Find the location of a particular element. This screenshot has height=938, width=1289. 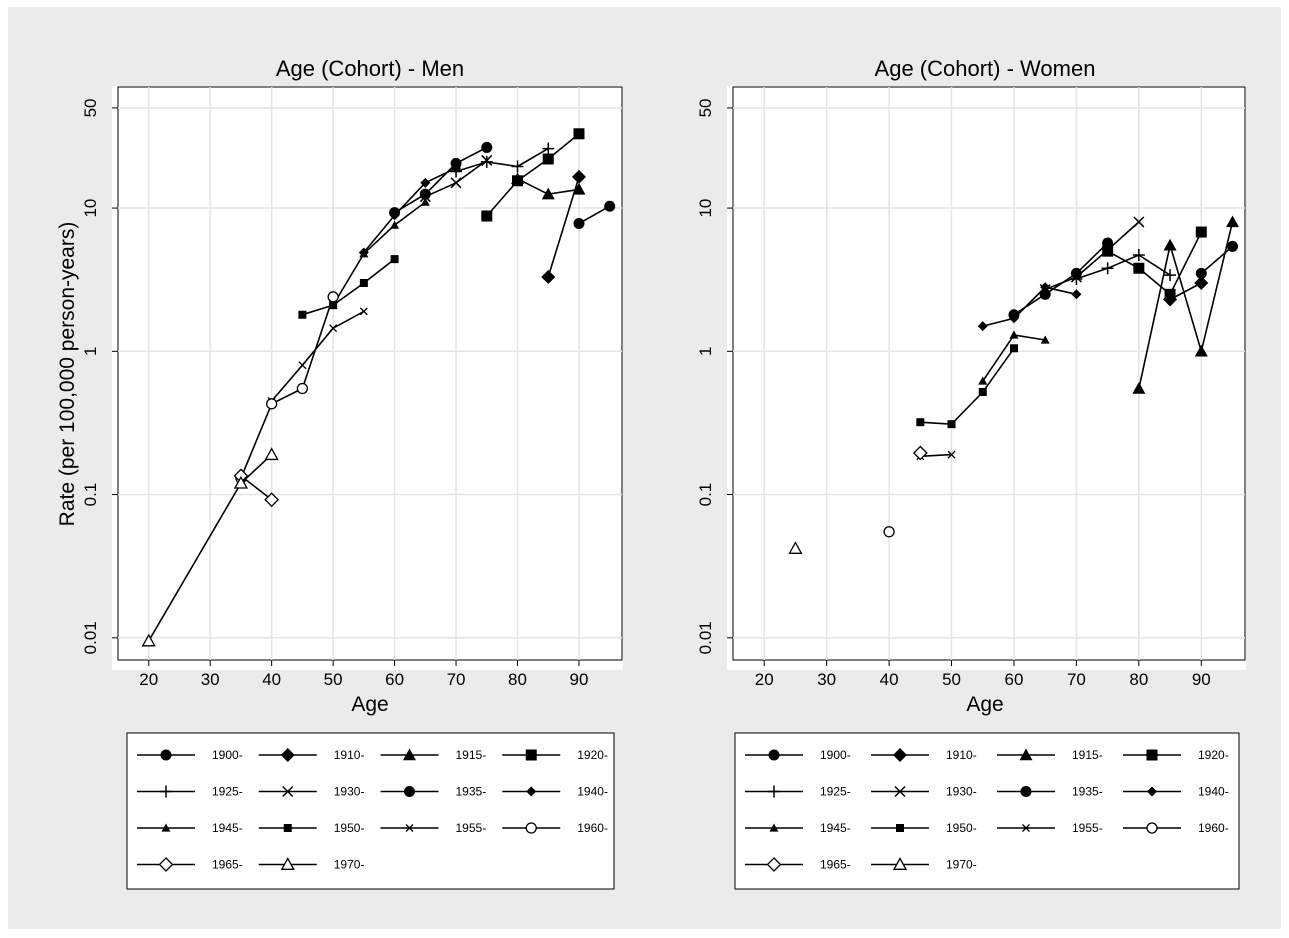

legend-label: 1920- is located at coordinates (1213, 755).